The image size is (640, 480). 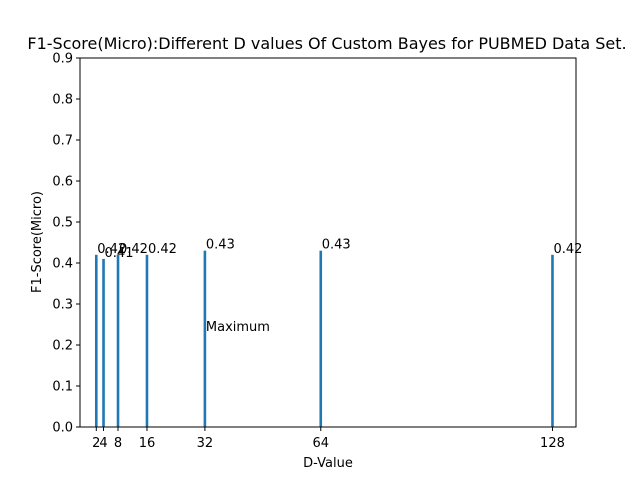 I want to click on y-tick-label: 0.8, so click(x=62, y=100).